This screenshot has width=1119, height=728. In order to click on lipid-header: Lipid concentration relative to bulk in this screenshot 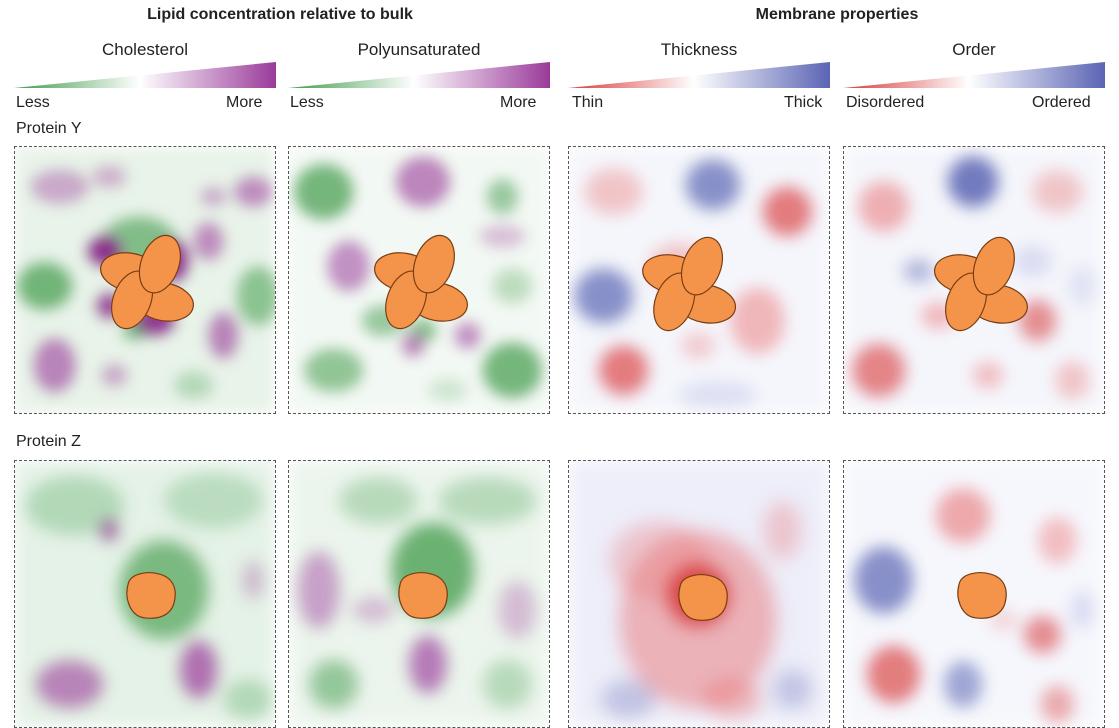, I will do `click(280, 14)`.